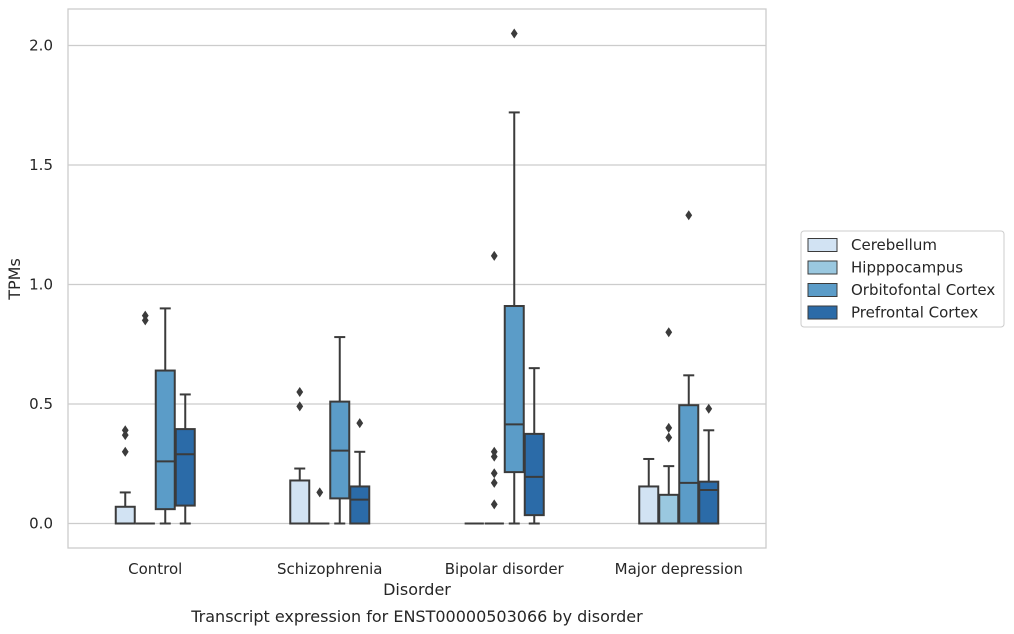  Describe the element at coordinates (41, 524) in the screenshot. I see `y-tick-label: 0.0` at that location.